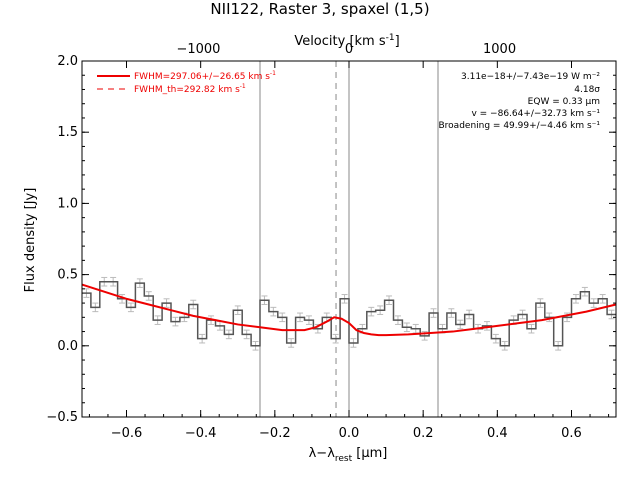 This screenshot has height=480, width=640. I want to click on x-tick-label: 0.2, so click(423, 433).